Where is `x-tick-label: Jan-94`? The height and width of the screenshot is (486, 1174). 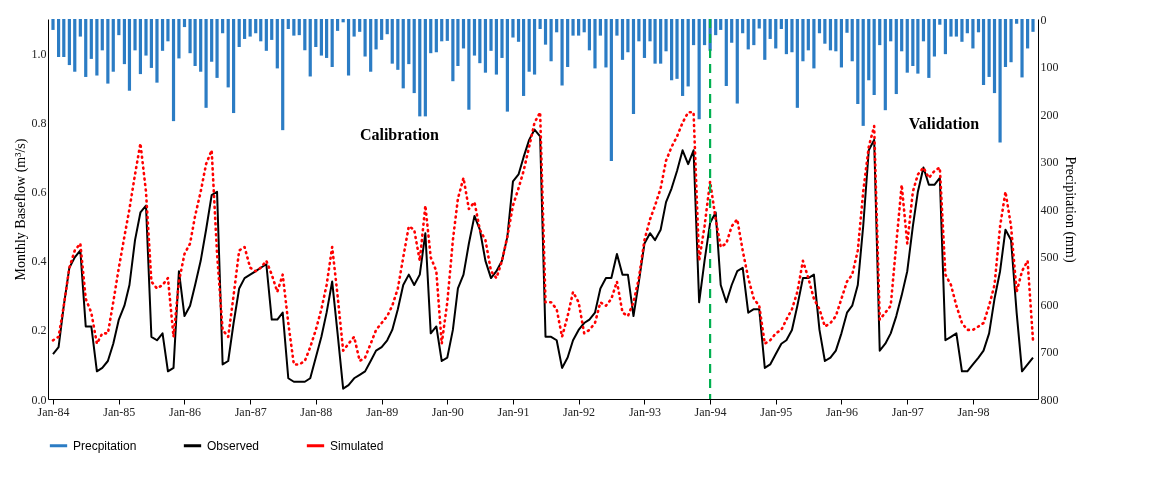
x-tick-label: Jan-94 is located at coordinates (710, 411).